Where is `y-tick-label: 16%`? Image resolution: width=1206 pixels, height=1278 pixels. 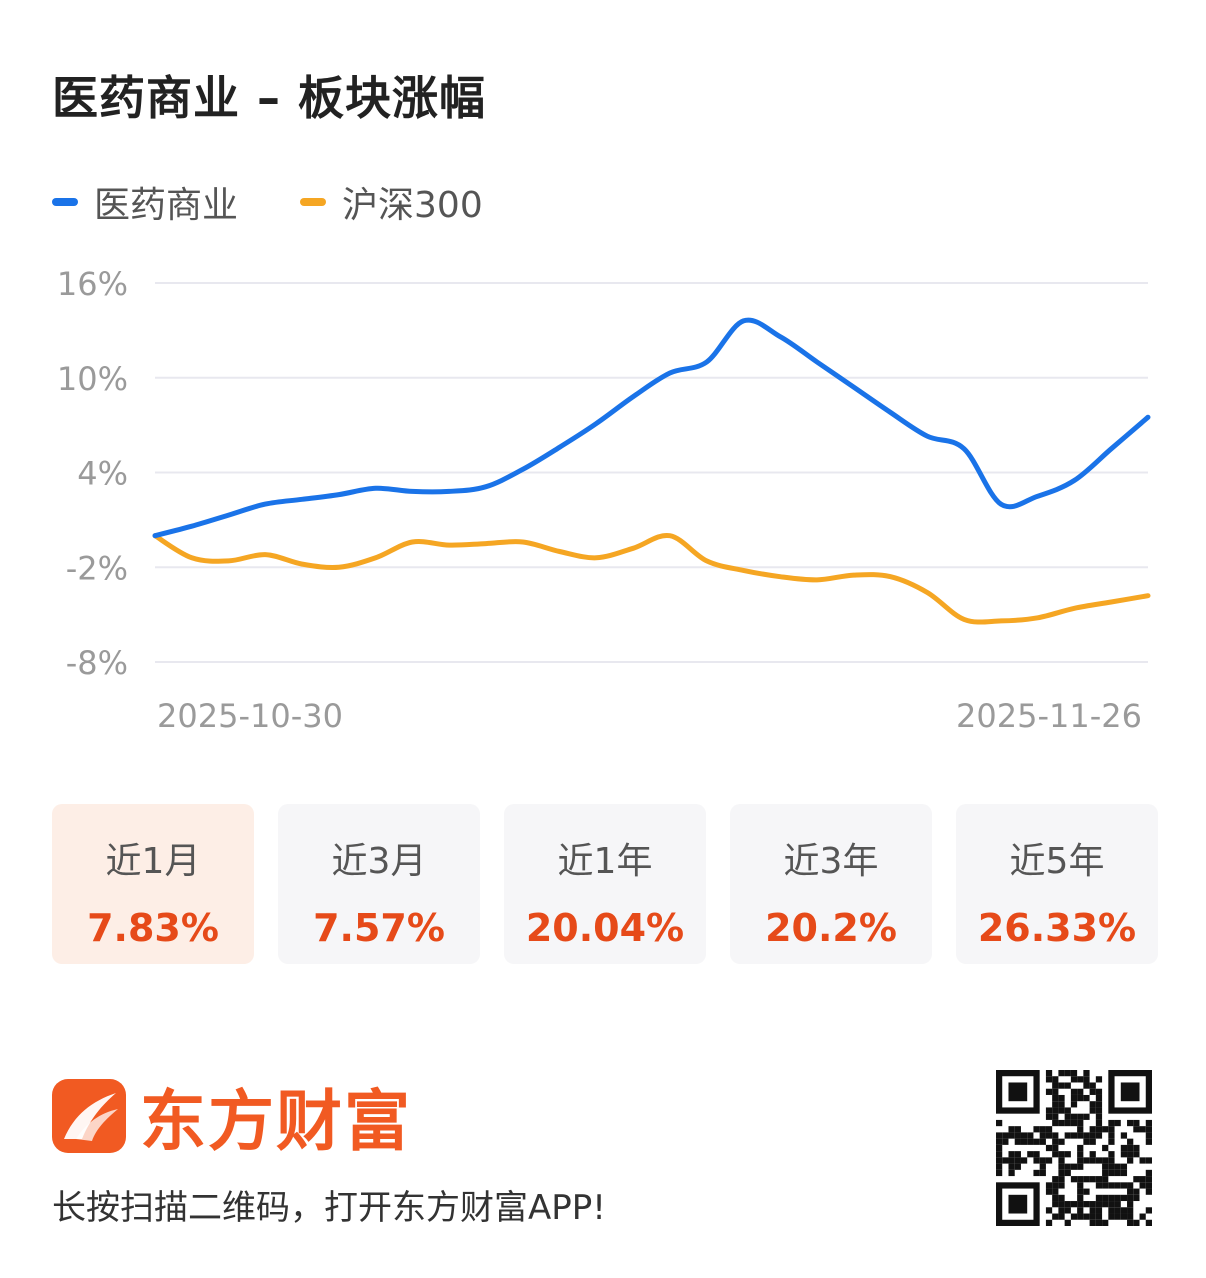 y-tick-label: 16% is located at coordinates (92, 284).